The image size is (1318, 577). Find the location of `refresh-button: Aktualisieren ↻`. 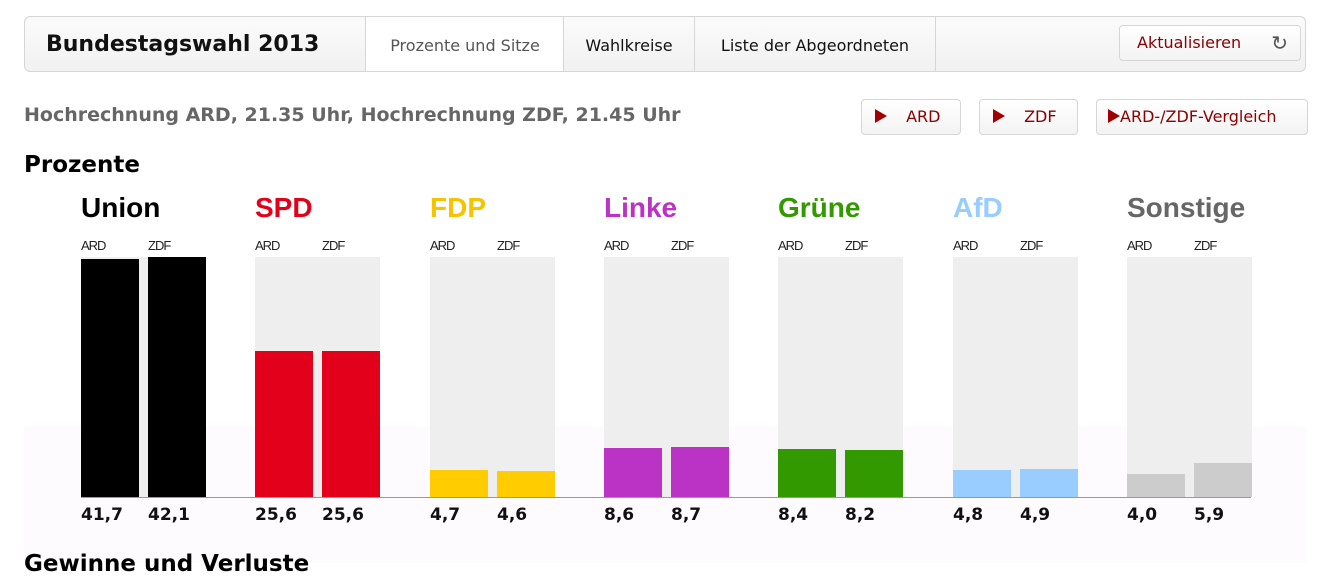

refresh-button: Aktualisieren ↻ is located at coordinates (1210, 43).